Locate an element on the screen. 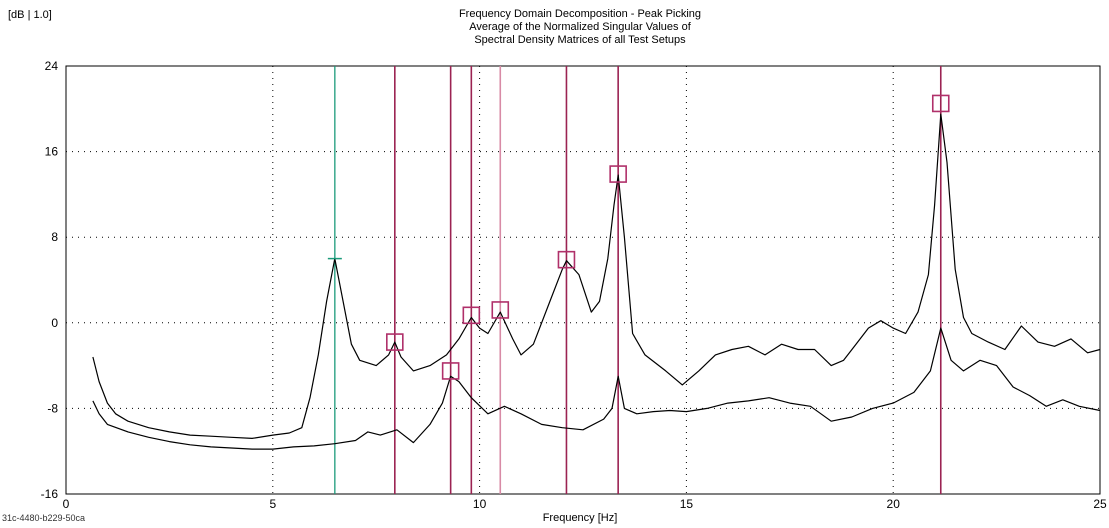 This screenshot has width=1109, height=528. footer-id: 31c-4480-b229-50ca is located at coordinates (44, 518).